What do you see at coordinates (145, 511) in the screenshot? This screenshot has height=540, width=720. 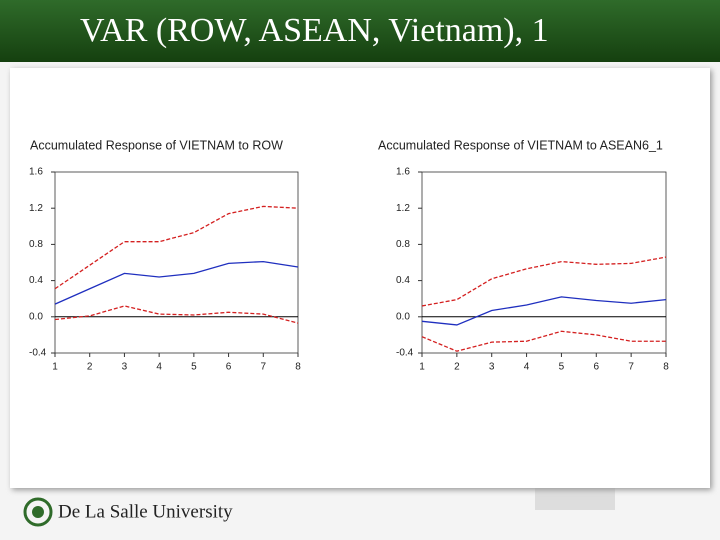 I see `footer-text: De La Salle University` at bounding box center [145, 511].